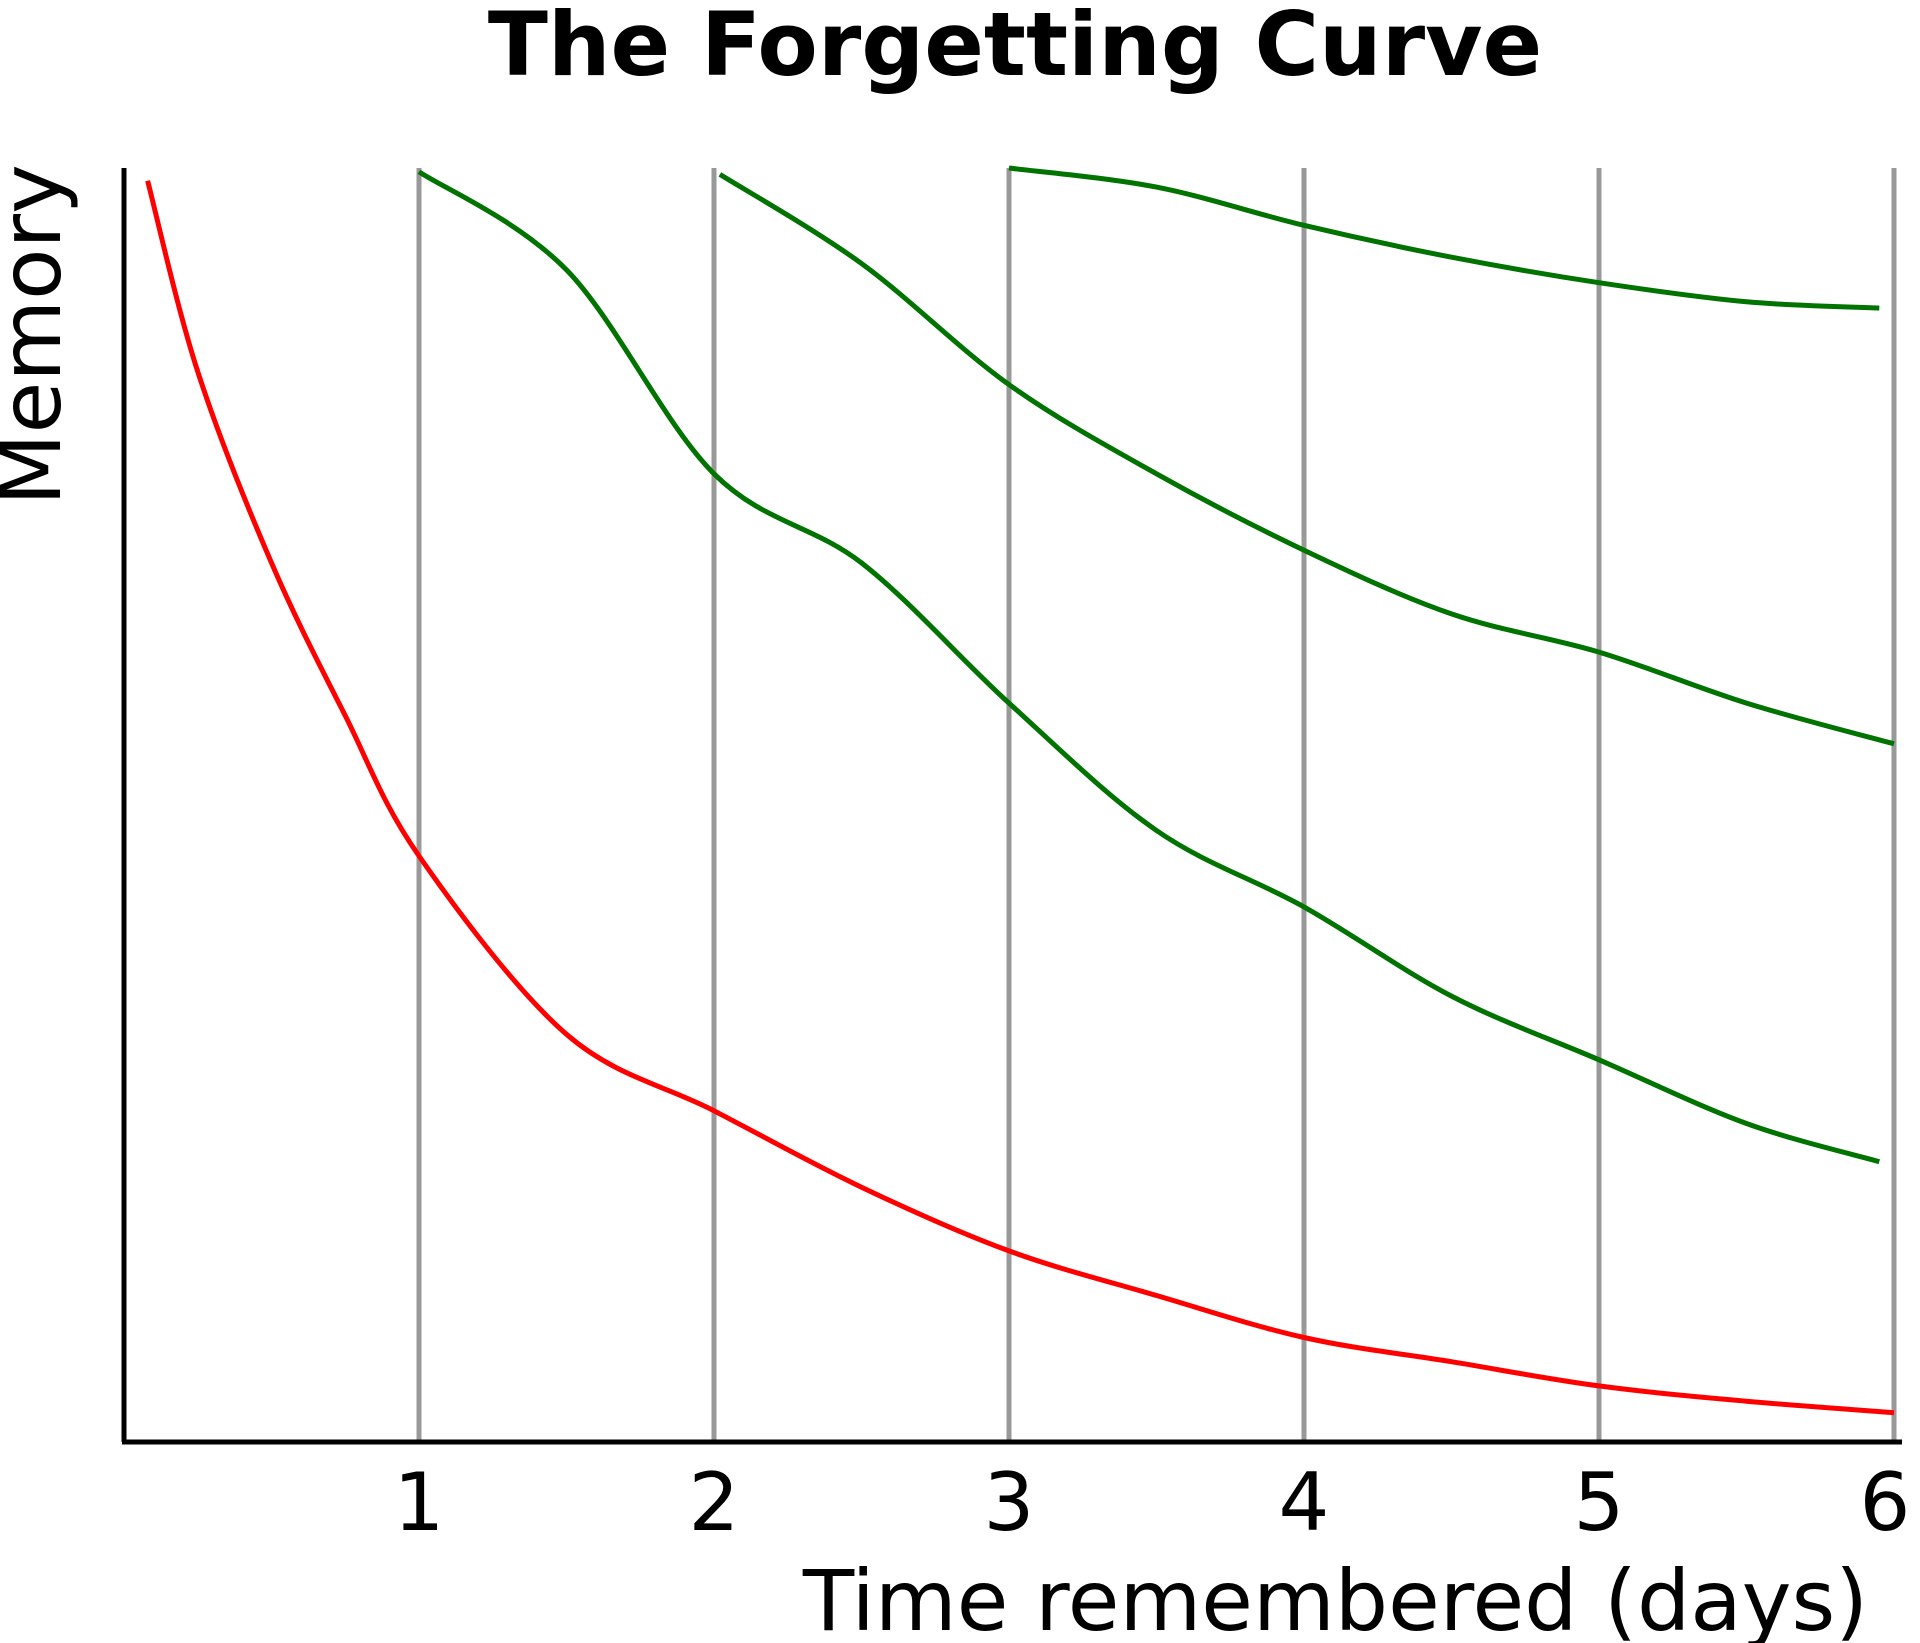 The height and width of the screenshot is (1643, 1920). I want to click on x-tick-label: 4, so click(1304, 1502).